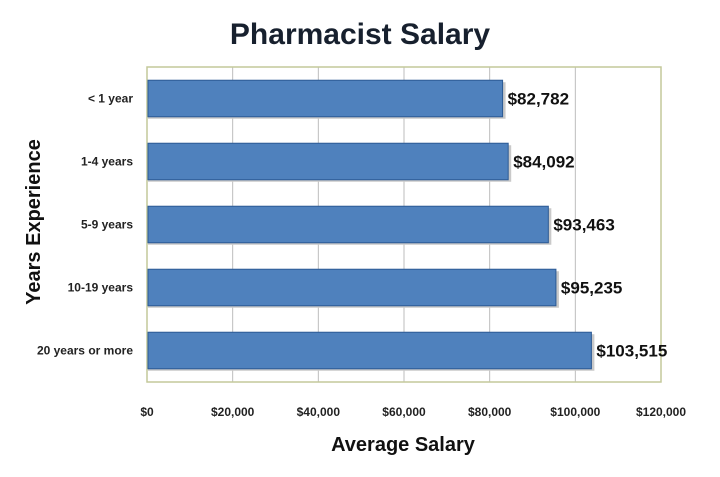 The height and width of the screenshot is (477, 720). What do you see at coordinates (107, 225) in the screenshot?
I see `category-label: 5-9 years` at bounding box center [107, 225].